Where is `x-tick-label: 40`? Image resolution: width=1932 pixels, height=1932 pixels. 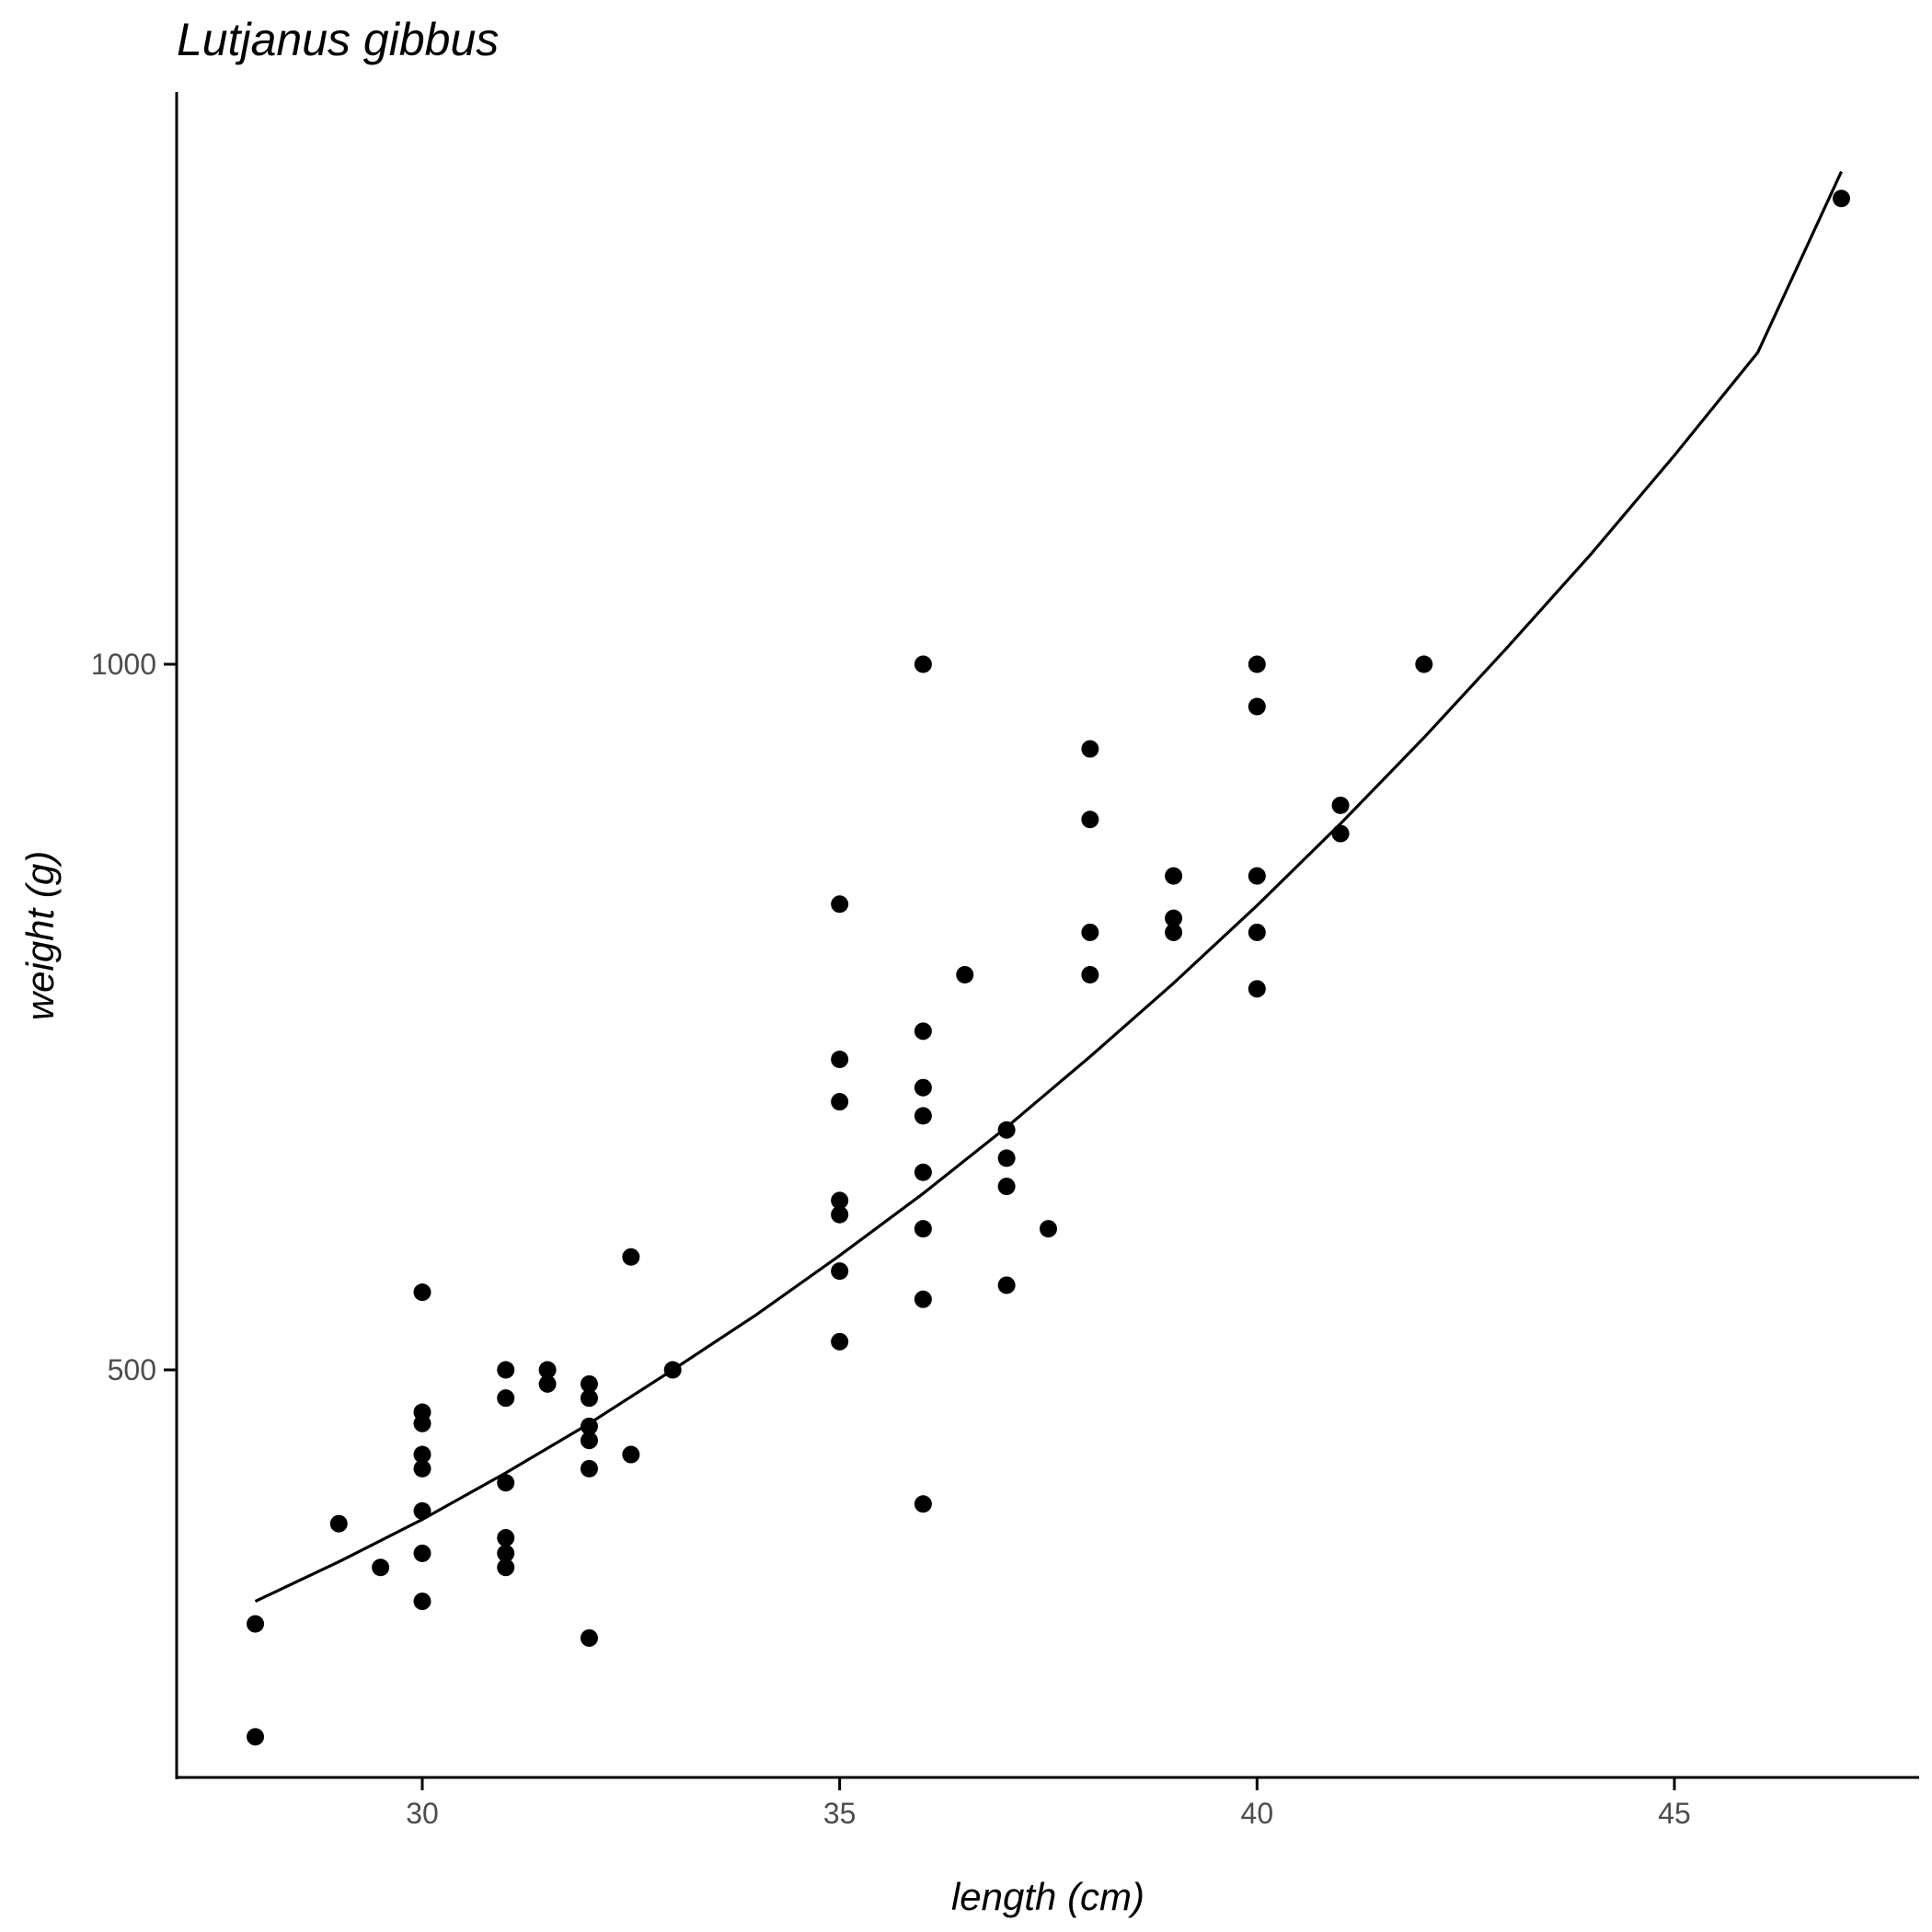
x-tick-label: 40 is located at coordinates (1257, 1813).